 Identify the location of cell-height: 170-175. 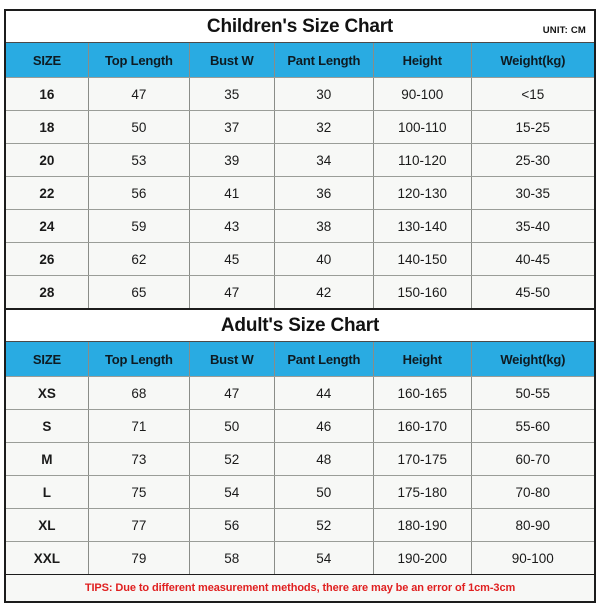
(422, 459).